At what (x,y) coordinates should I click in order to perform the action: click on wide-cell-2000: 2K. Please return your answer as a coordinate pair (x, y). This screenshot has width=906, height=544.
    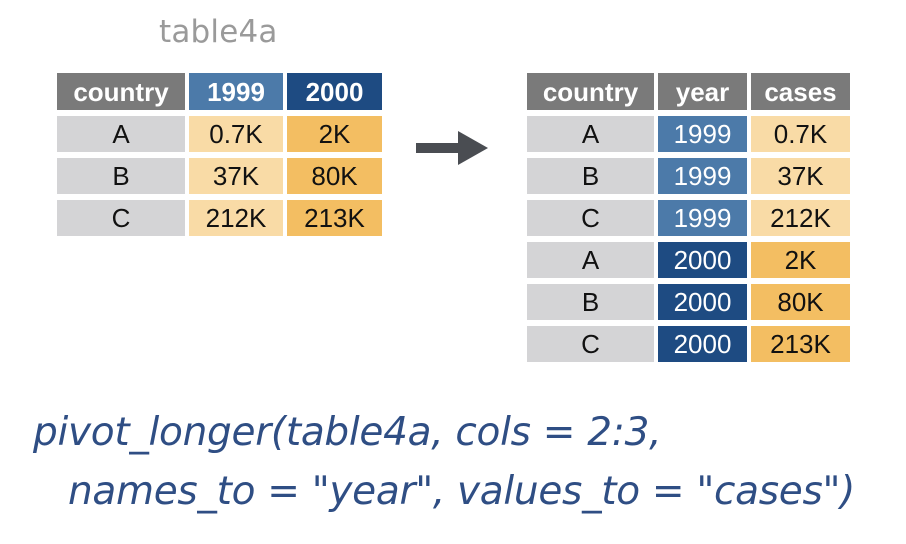
    Looking at the image, I should click on (334, 134).